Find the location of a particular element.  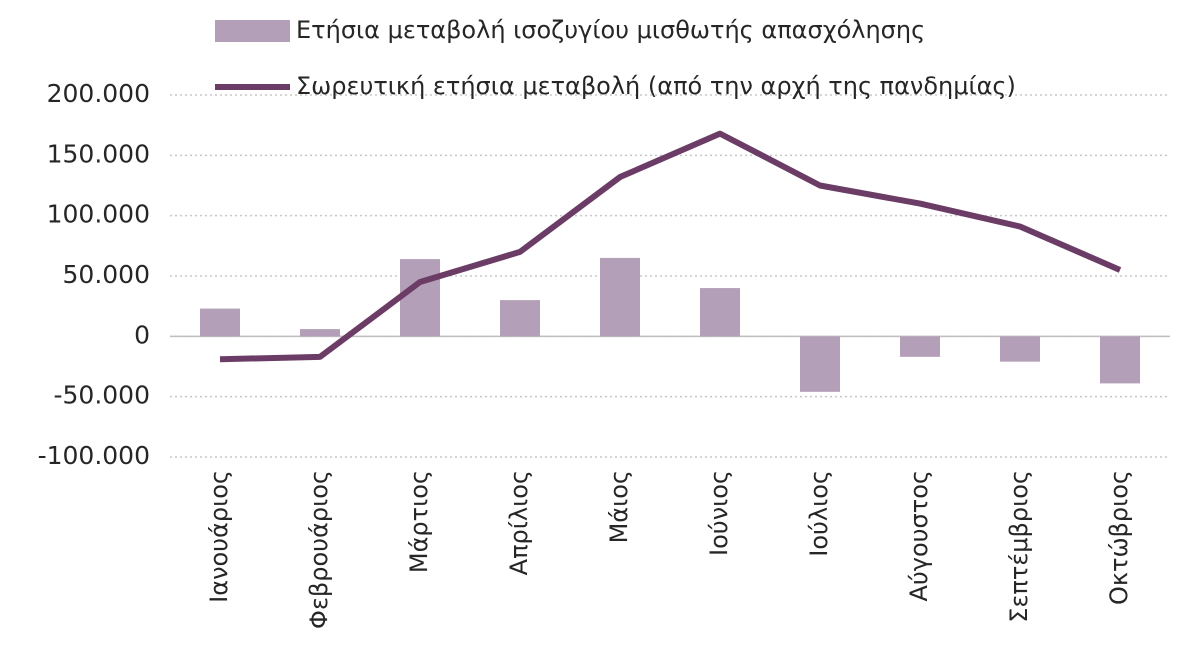

x-tick-label: Μάρτιος is located at coordinates (419, 521).